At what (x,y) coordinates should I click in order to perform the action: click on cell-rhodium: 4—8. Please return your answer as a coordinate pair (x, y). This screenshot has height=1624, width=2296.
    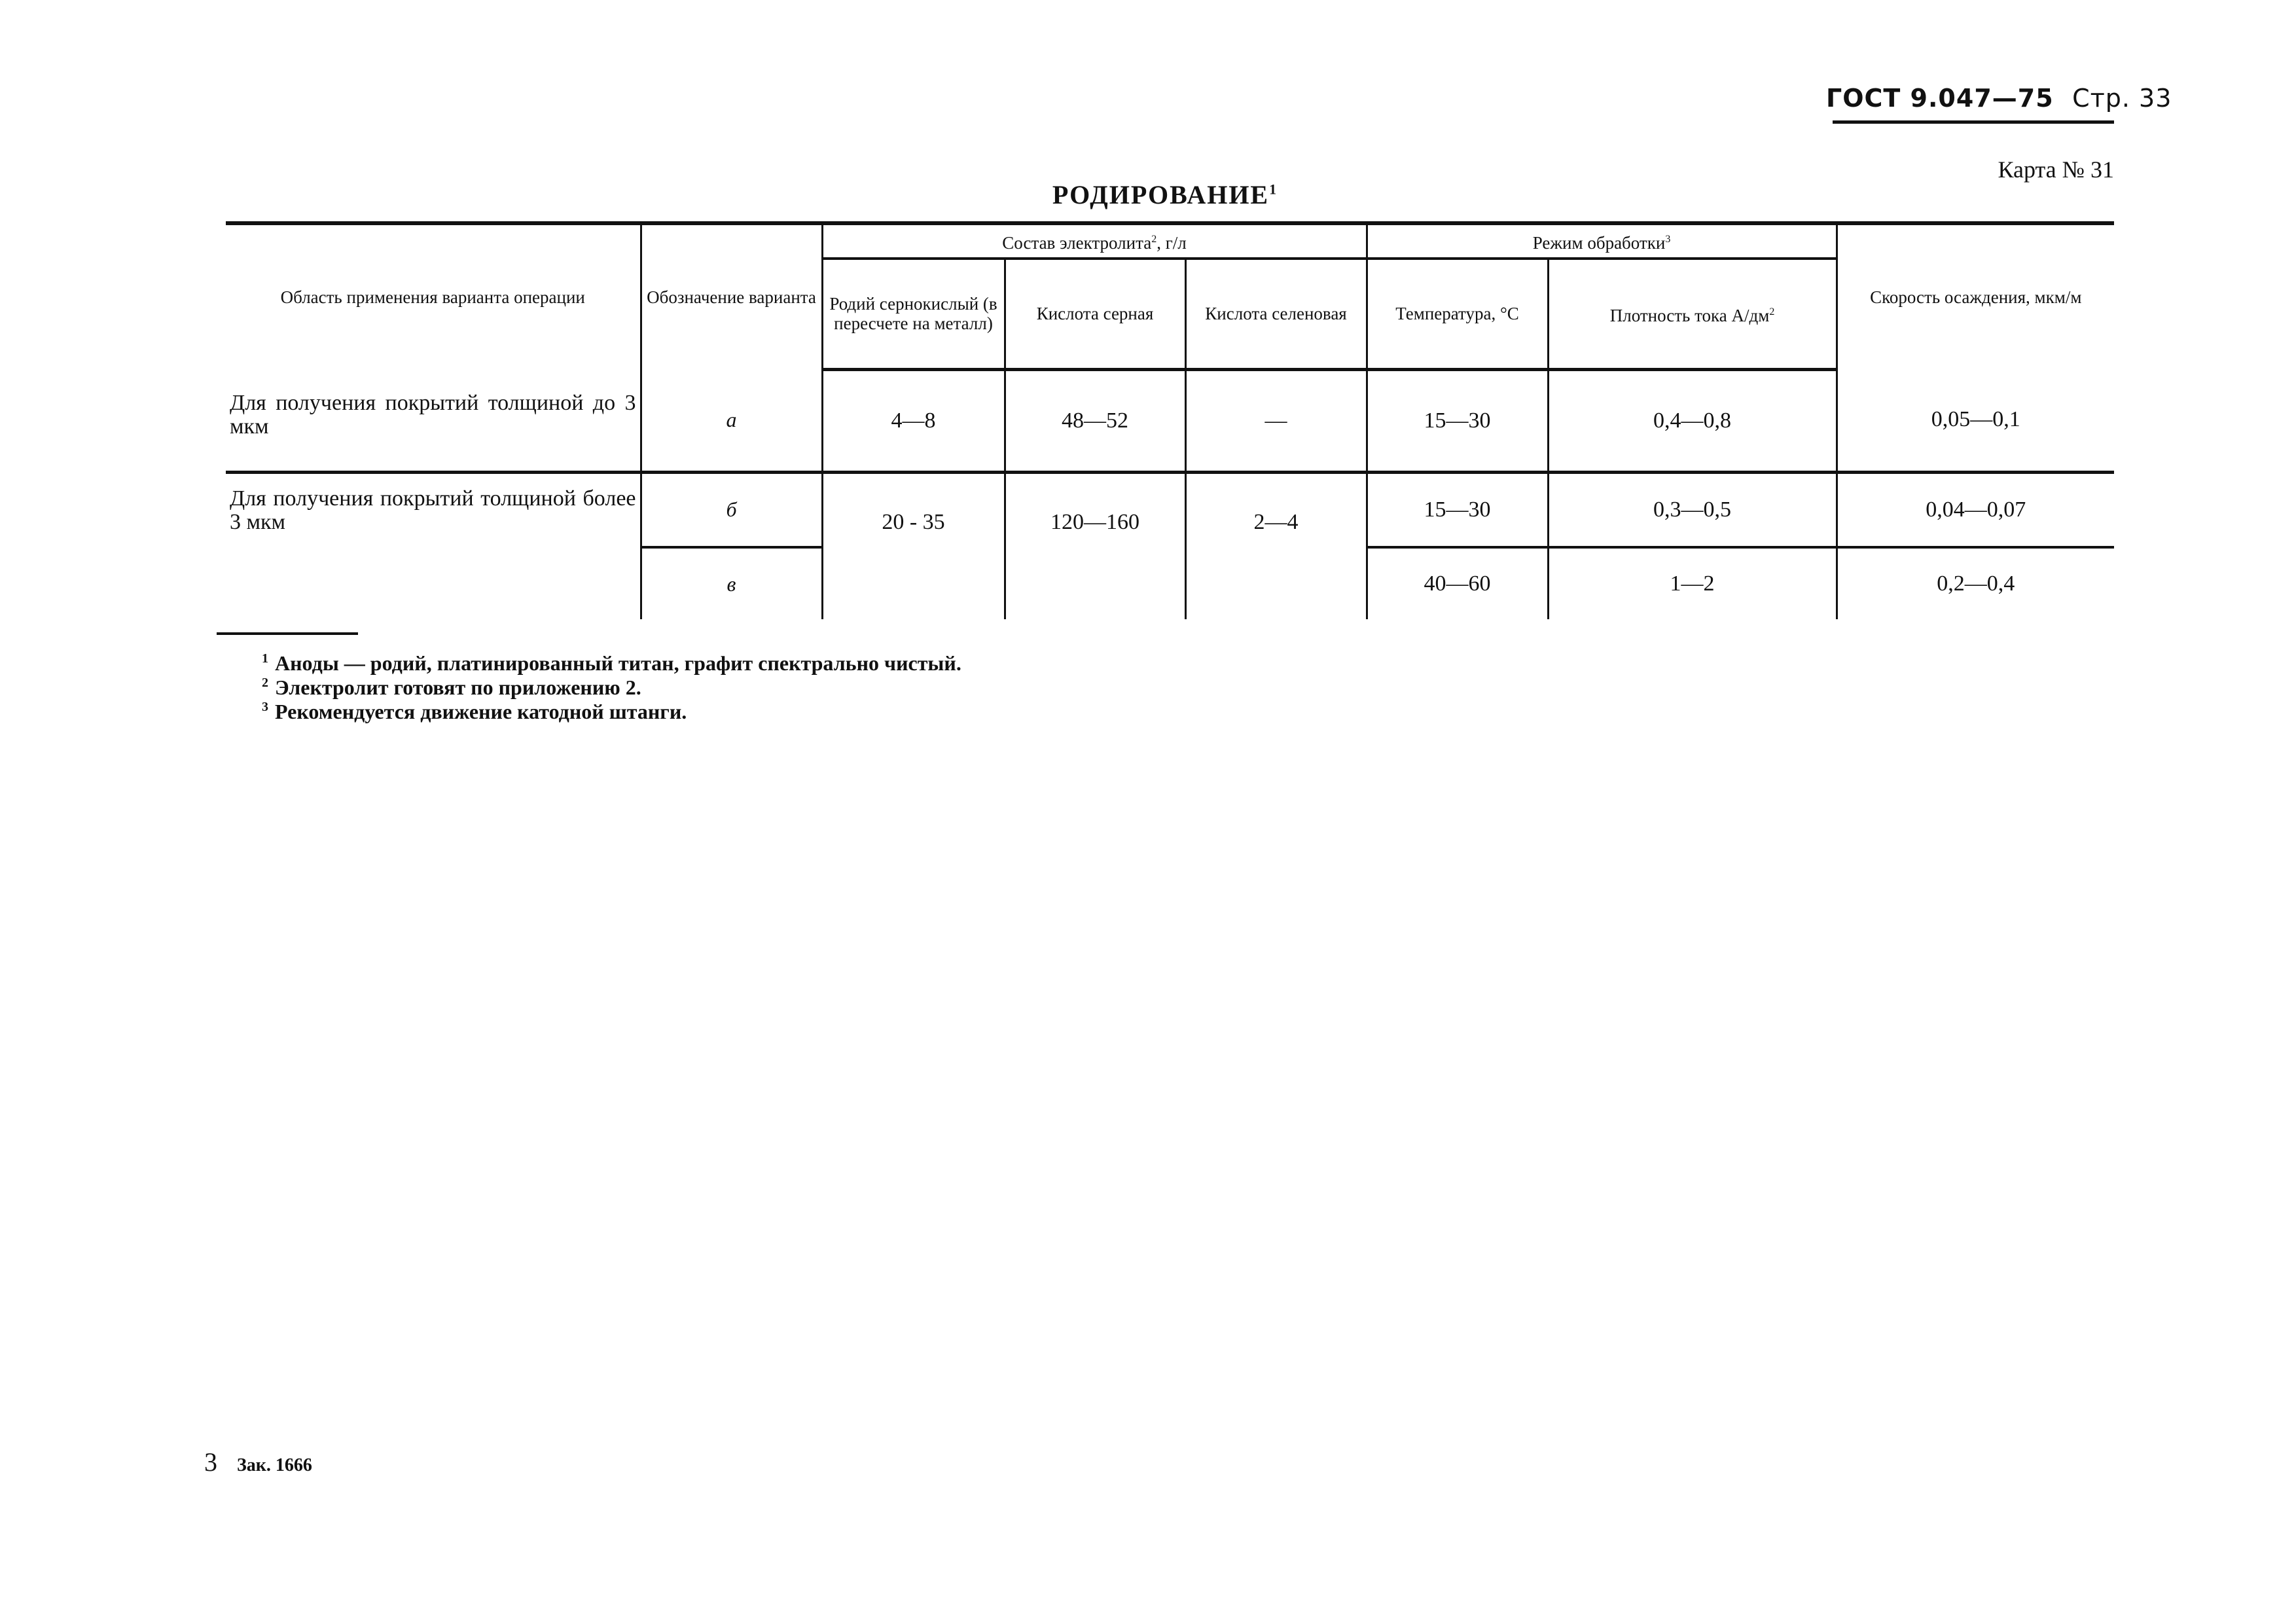
    Looking at the image, I should click on (913, 422).